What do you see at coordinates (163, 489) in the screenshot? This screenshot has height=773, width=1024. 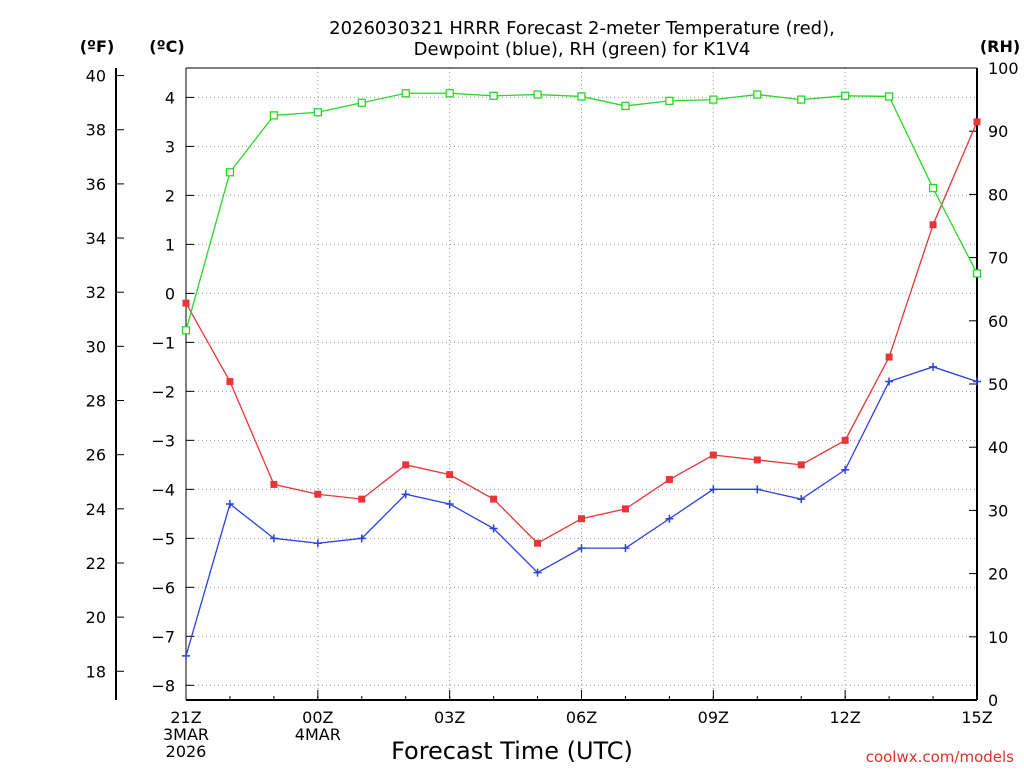 I see `celsius-tick-label: −4` at bounding box center [163, 489].